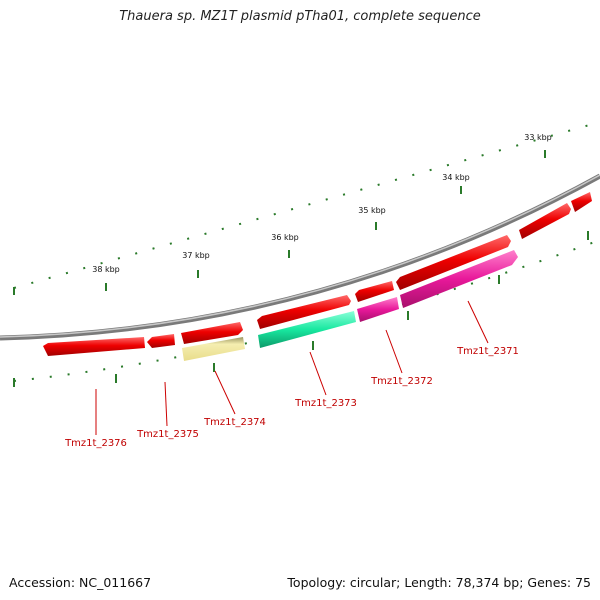 The height and width of the screenshot is (600, 600). I want to click on gene-arrow-33kbp-a, so click(545, 221).